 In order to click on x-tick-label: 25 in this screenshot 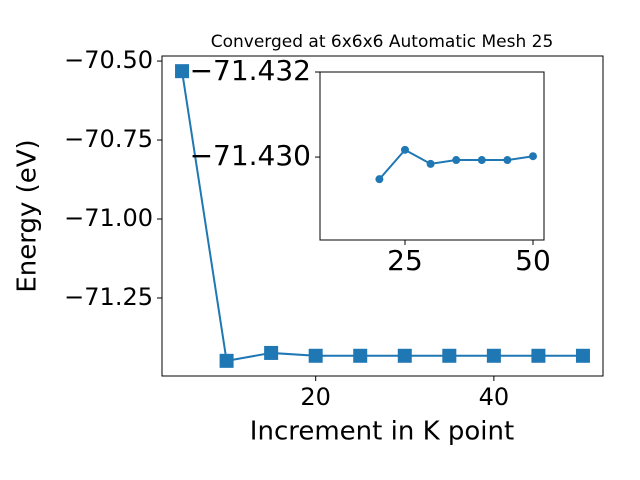, I will do `click(405, 260)`.